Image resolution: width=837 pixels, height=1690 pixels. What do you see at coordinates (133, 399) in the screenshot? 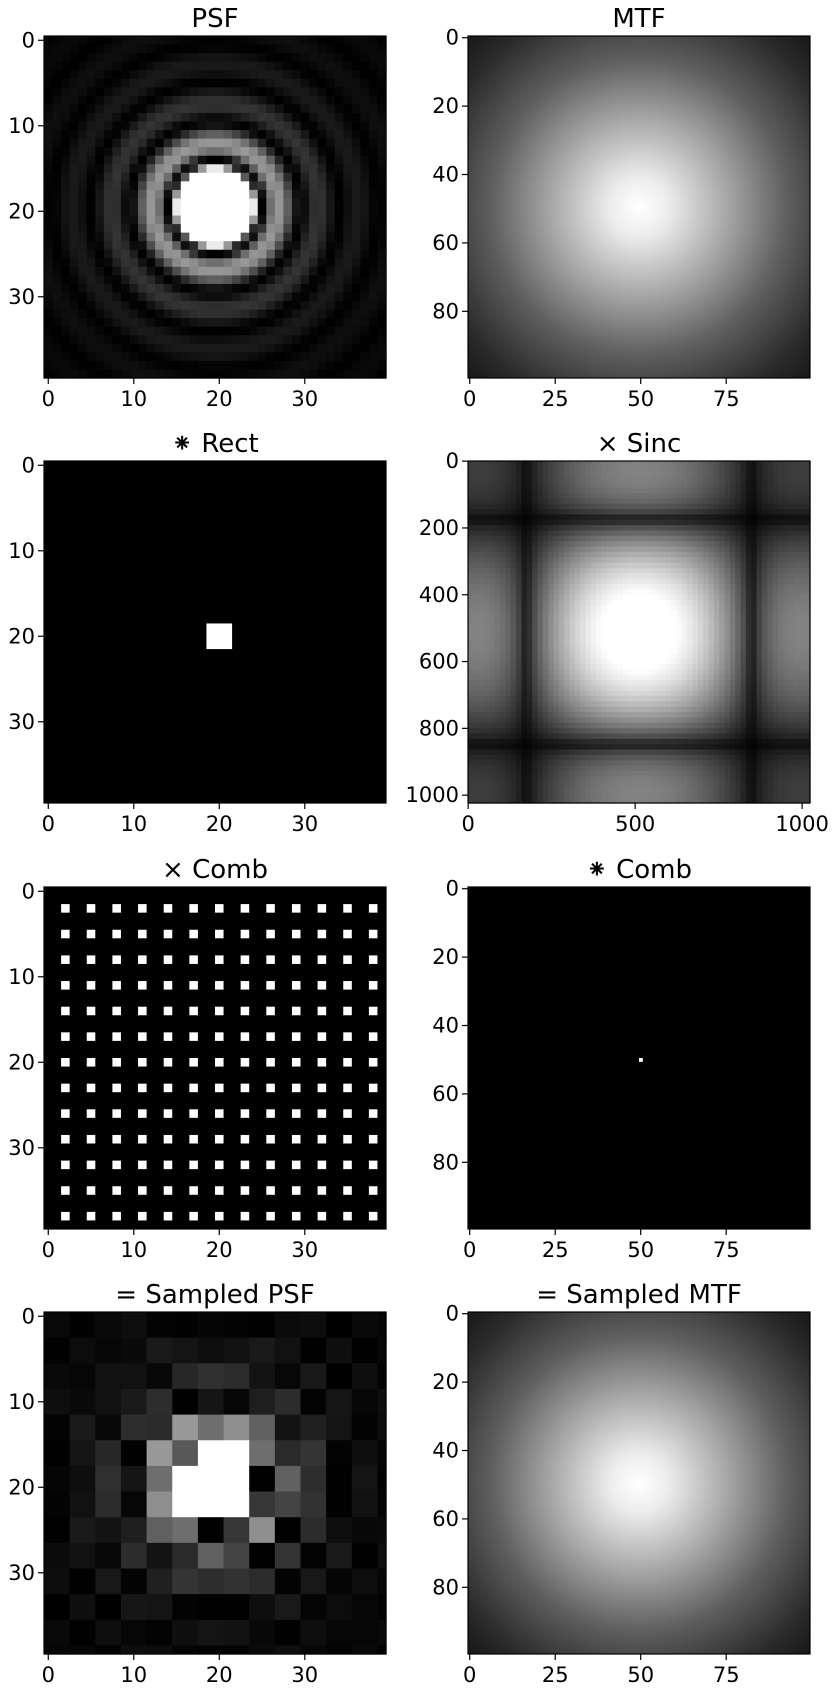
I see `x-tick-label: 10` at bounding box center [133, 399].